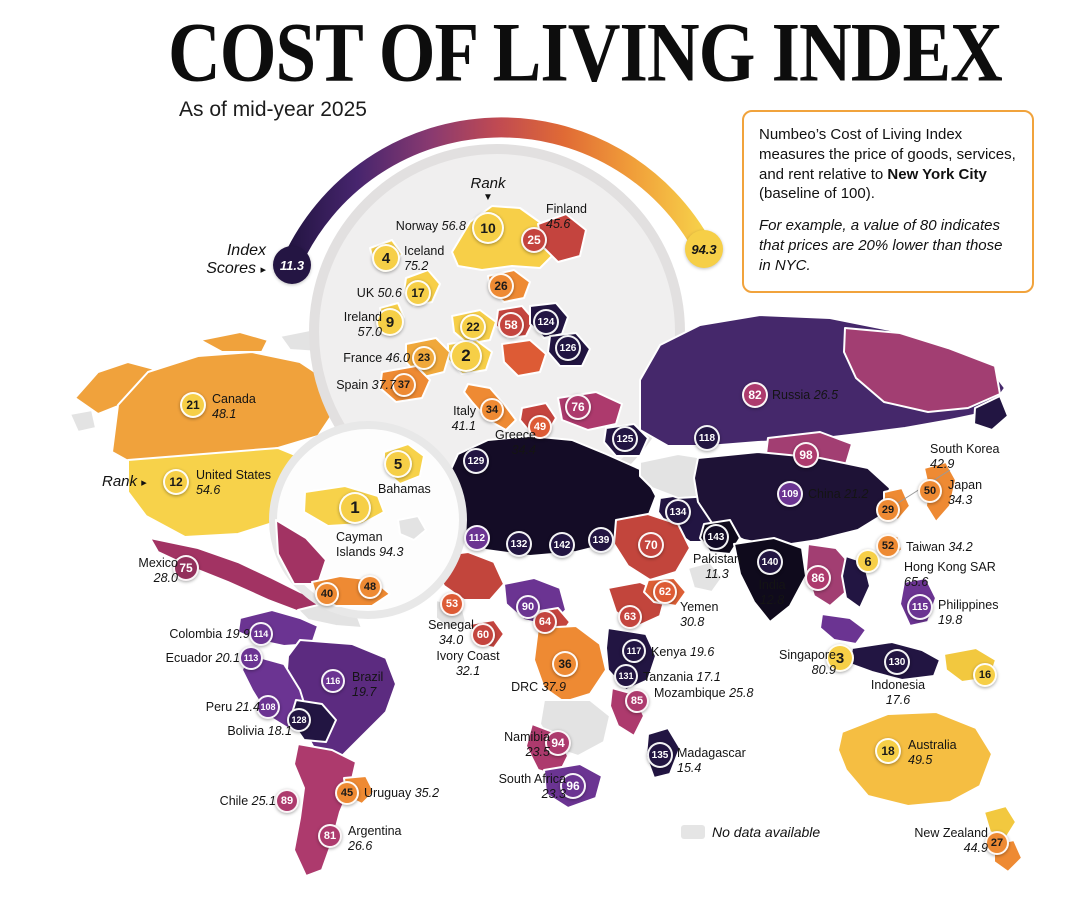 The image size is (1074, 898). I want to click on caribbean-zoom-circle, so click(368, 520).